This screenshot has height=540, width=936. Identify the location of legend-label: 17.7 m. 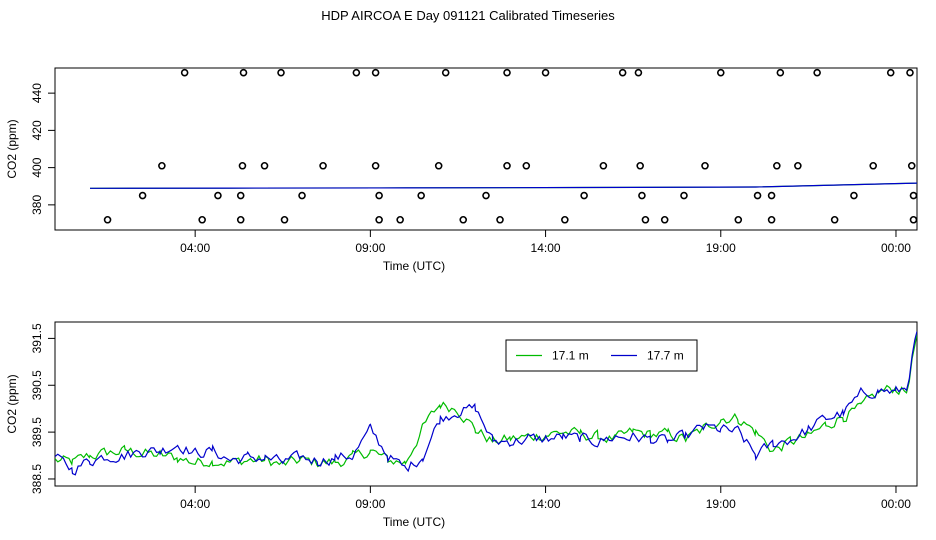
(665, 356).